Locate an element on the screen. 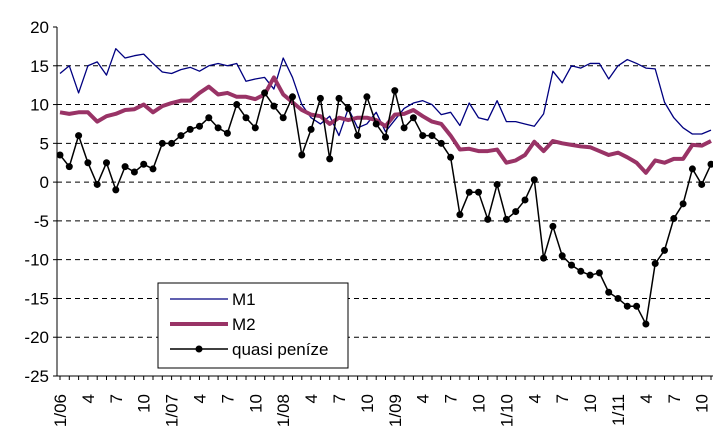  y-tick-label: -20 is located at coordinates (36, 337).